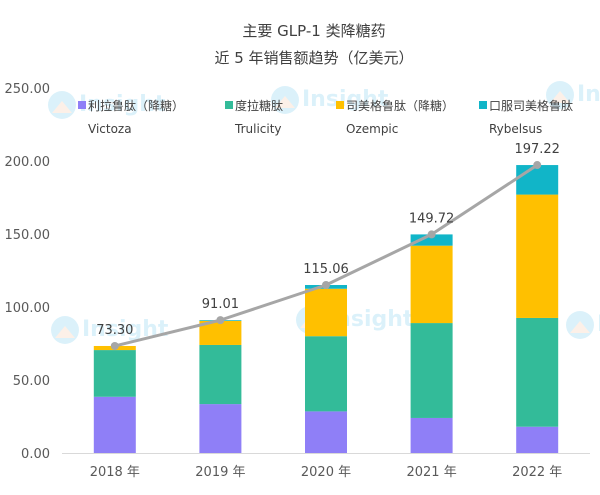 Image resolution: width=600 pixels, height=495 pixels. I want to click on legend-sublabel: Rybelsus, so click(515, 129).